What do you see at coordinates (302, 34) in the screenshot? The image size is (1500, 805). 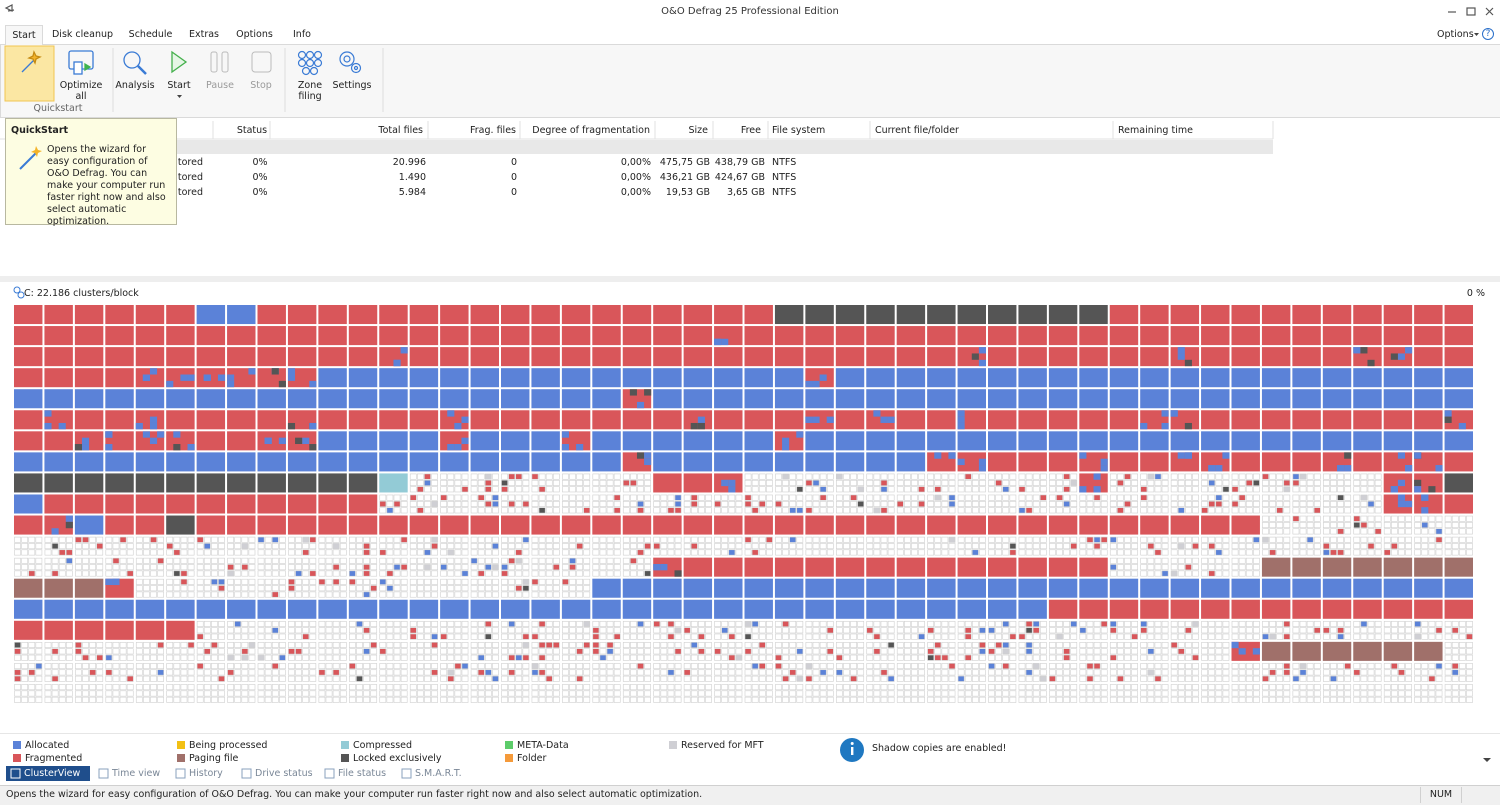 I see `menu-tab: Info` at bounding box center [302, 34].